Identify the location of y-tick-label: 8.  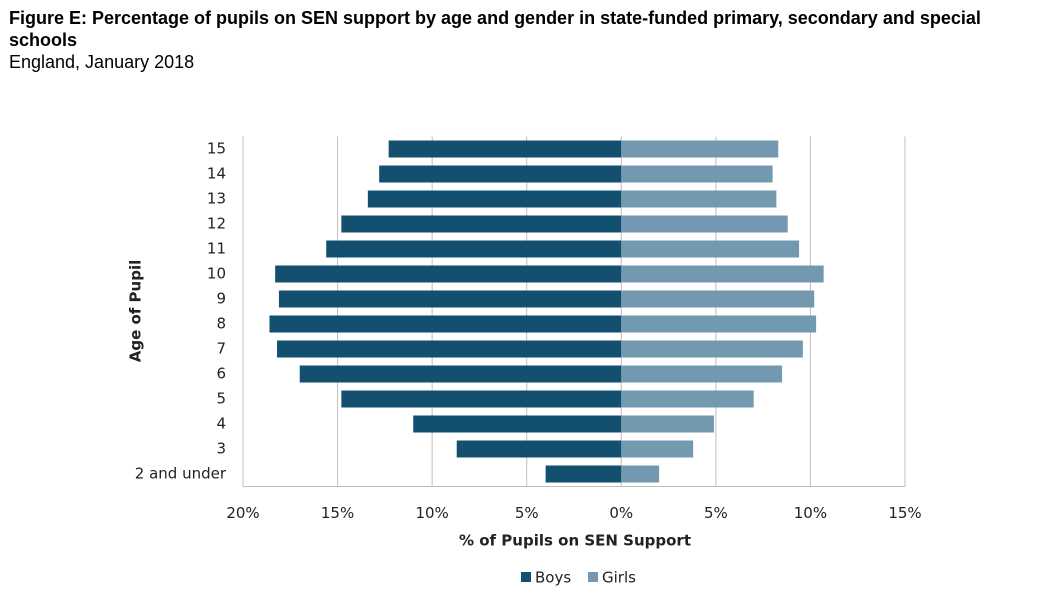
(221, 324).